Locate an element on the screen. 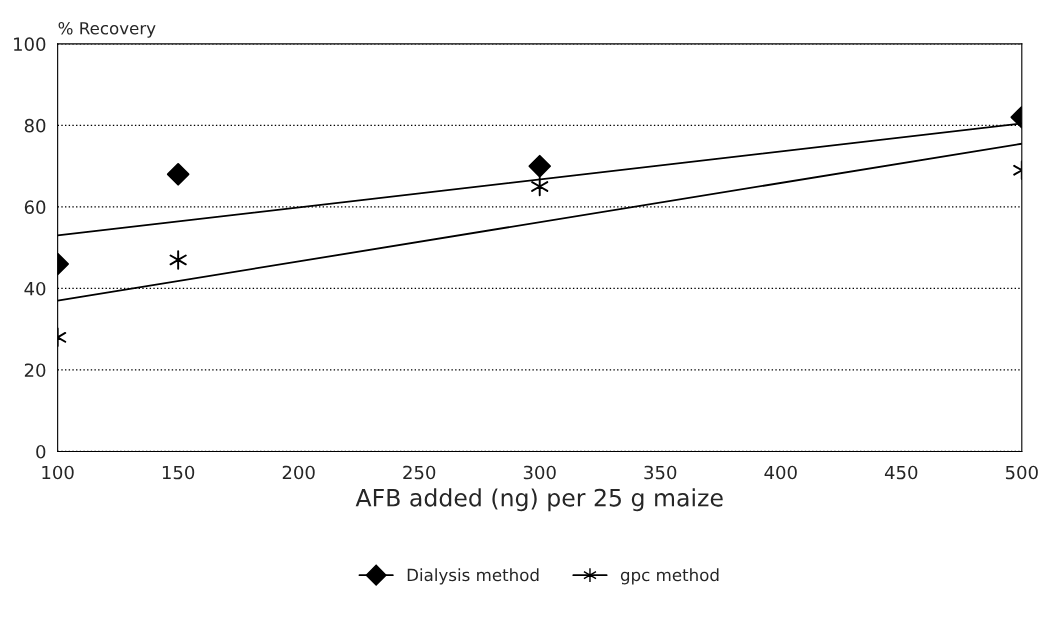 The height and width of the screenshot is (627, 1048). x-tick-label: 400 is located at coordinates (780, 472).